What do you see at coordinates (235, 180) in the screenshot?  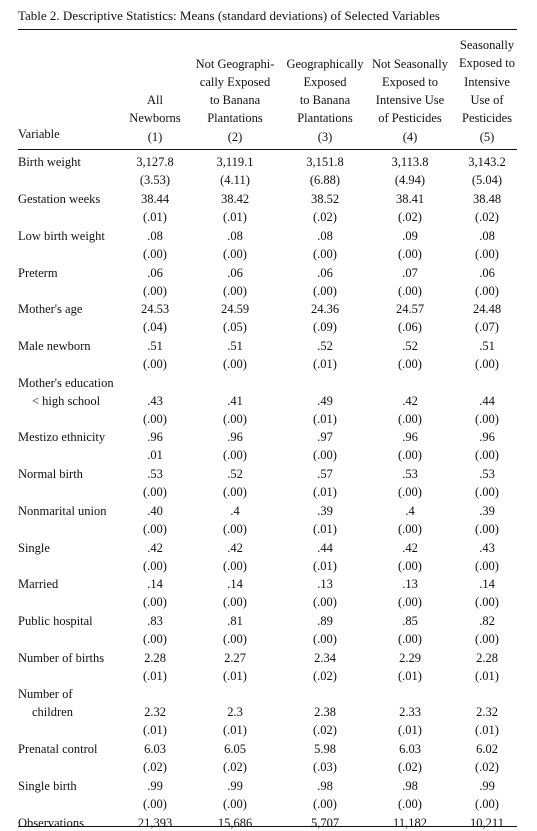 I see `sd-cell: (4.11)` at bounding box center [235, 180].